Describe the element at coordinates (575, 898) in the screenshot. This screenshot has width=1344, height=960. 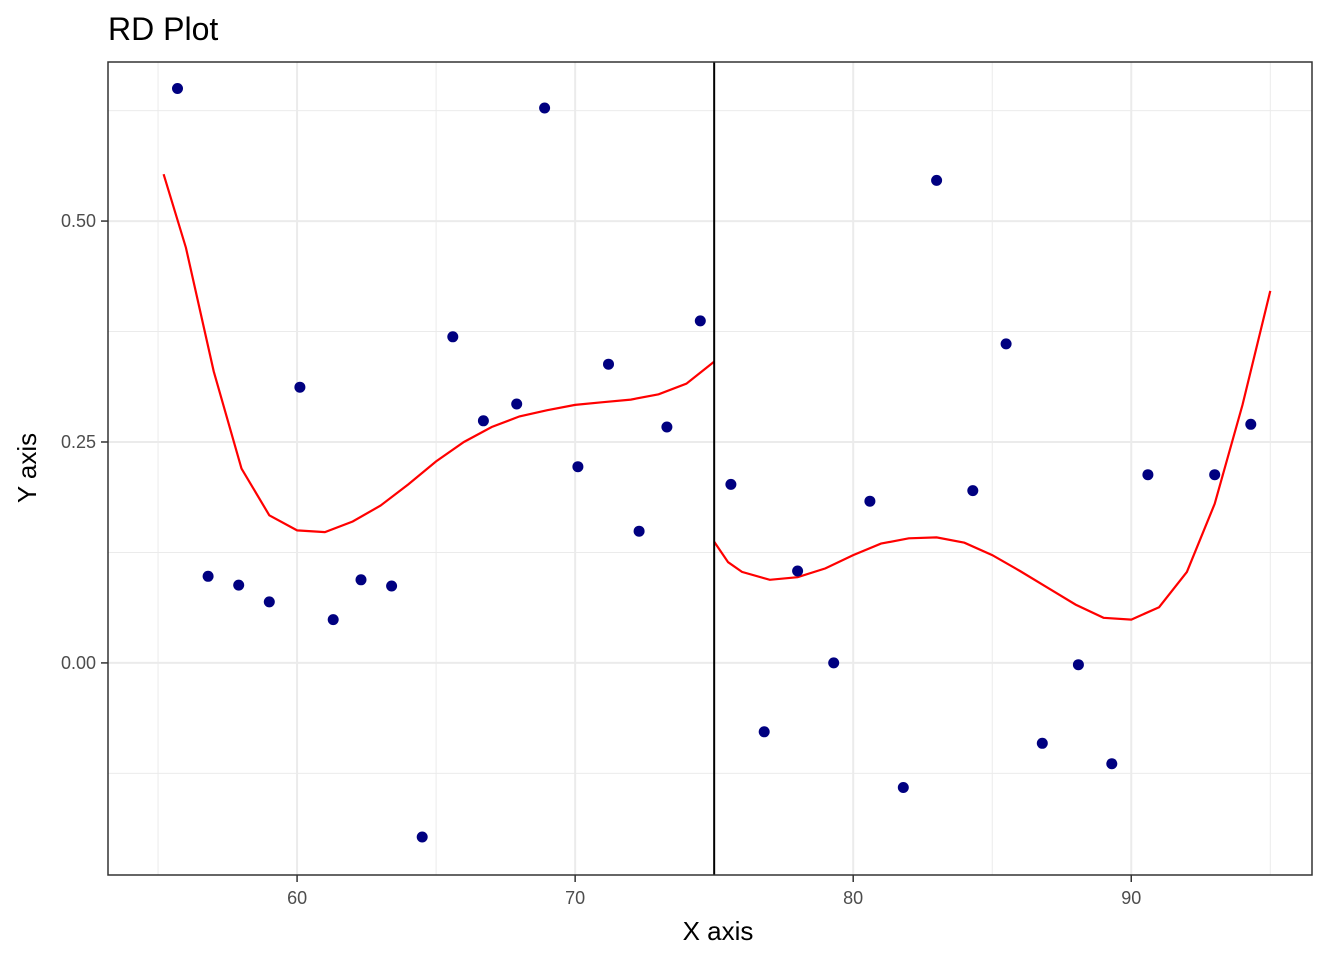
I see `x-tick-label: 70` at that location.